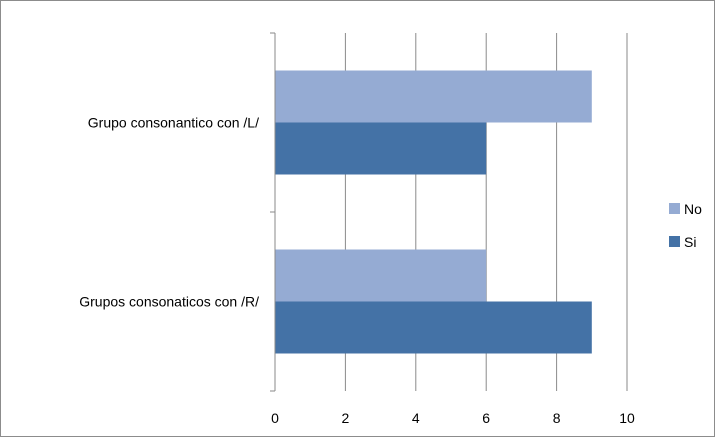 The height and width of the screenshot is (438, 715). What do you see at coordinates (169, 302) in the screenshot?
I see `category-label-1: Grupos consonaticos con /R/` at bounding box center [169, 302].